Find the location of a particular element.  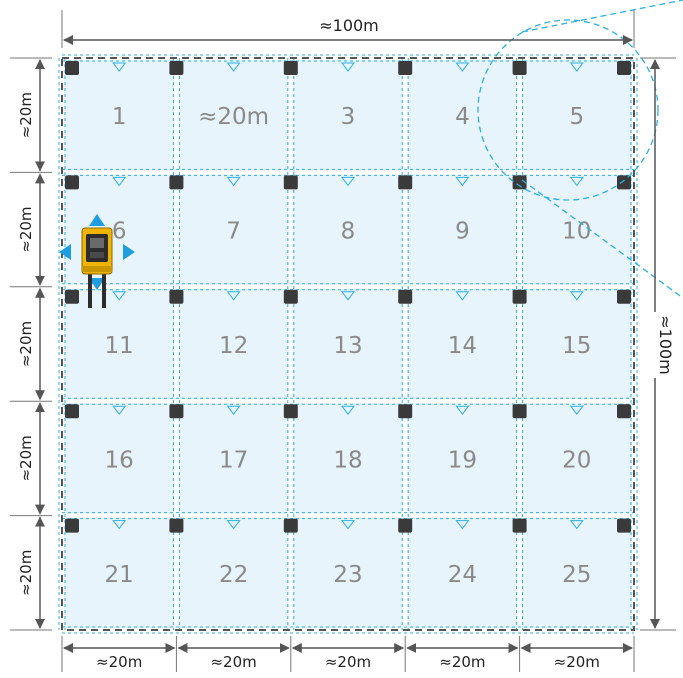

cell-label: 17 is located at coordinates (233, 460).